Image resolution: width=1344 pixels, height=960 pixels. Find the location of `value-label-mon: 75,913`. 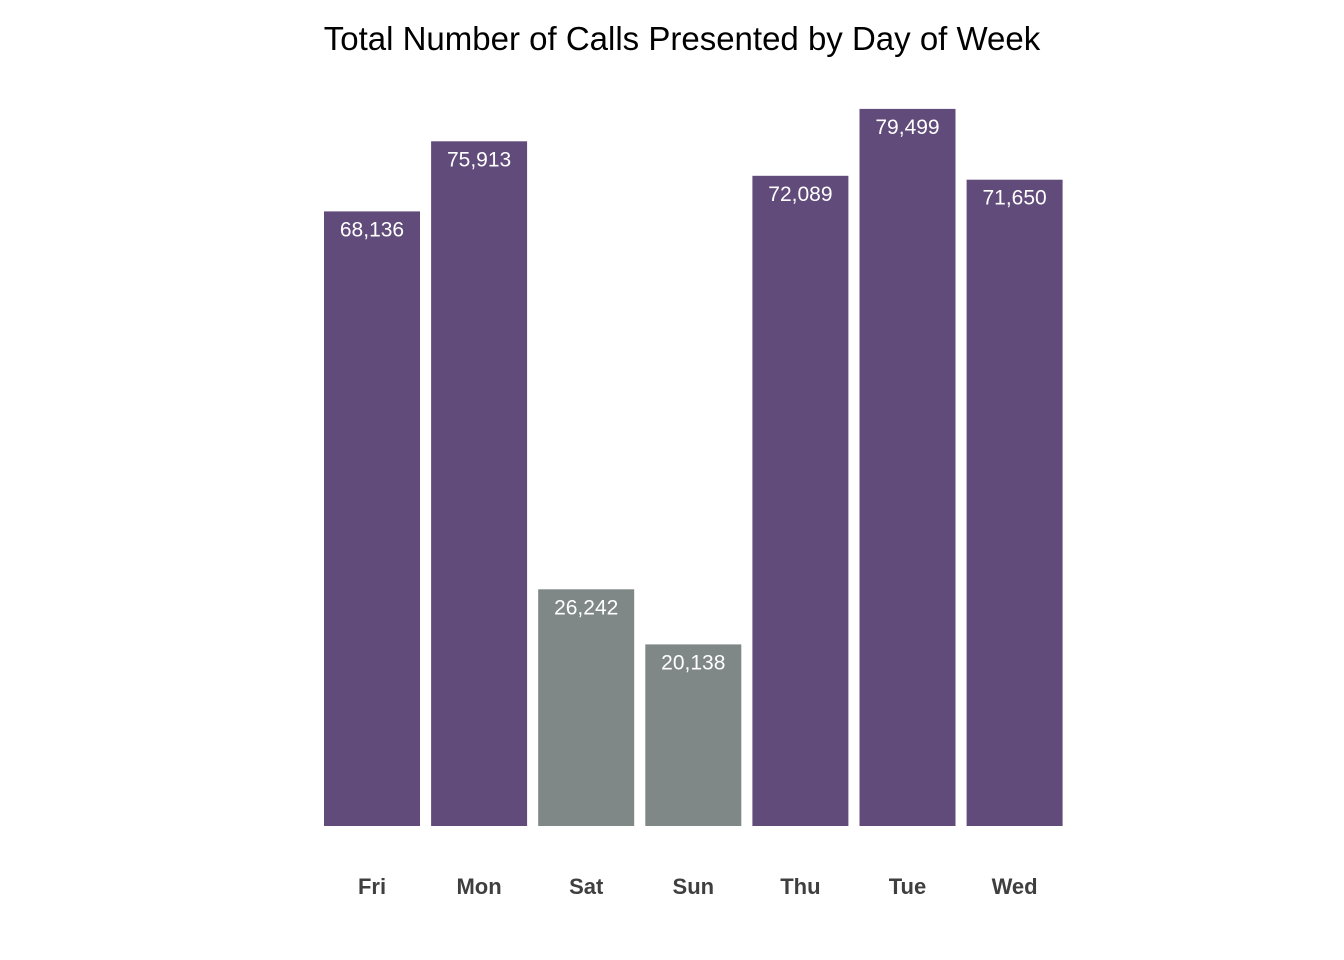

value-label-mon: 75,913 is located at coordinates (479, 159).